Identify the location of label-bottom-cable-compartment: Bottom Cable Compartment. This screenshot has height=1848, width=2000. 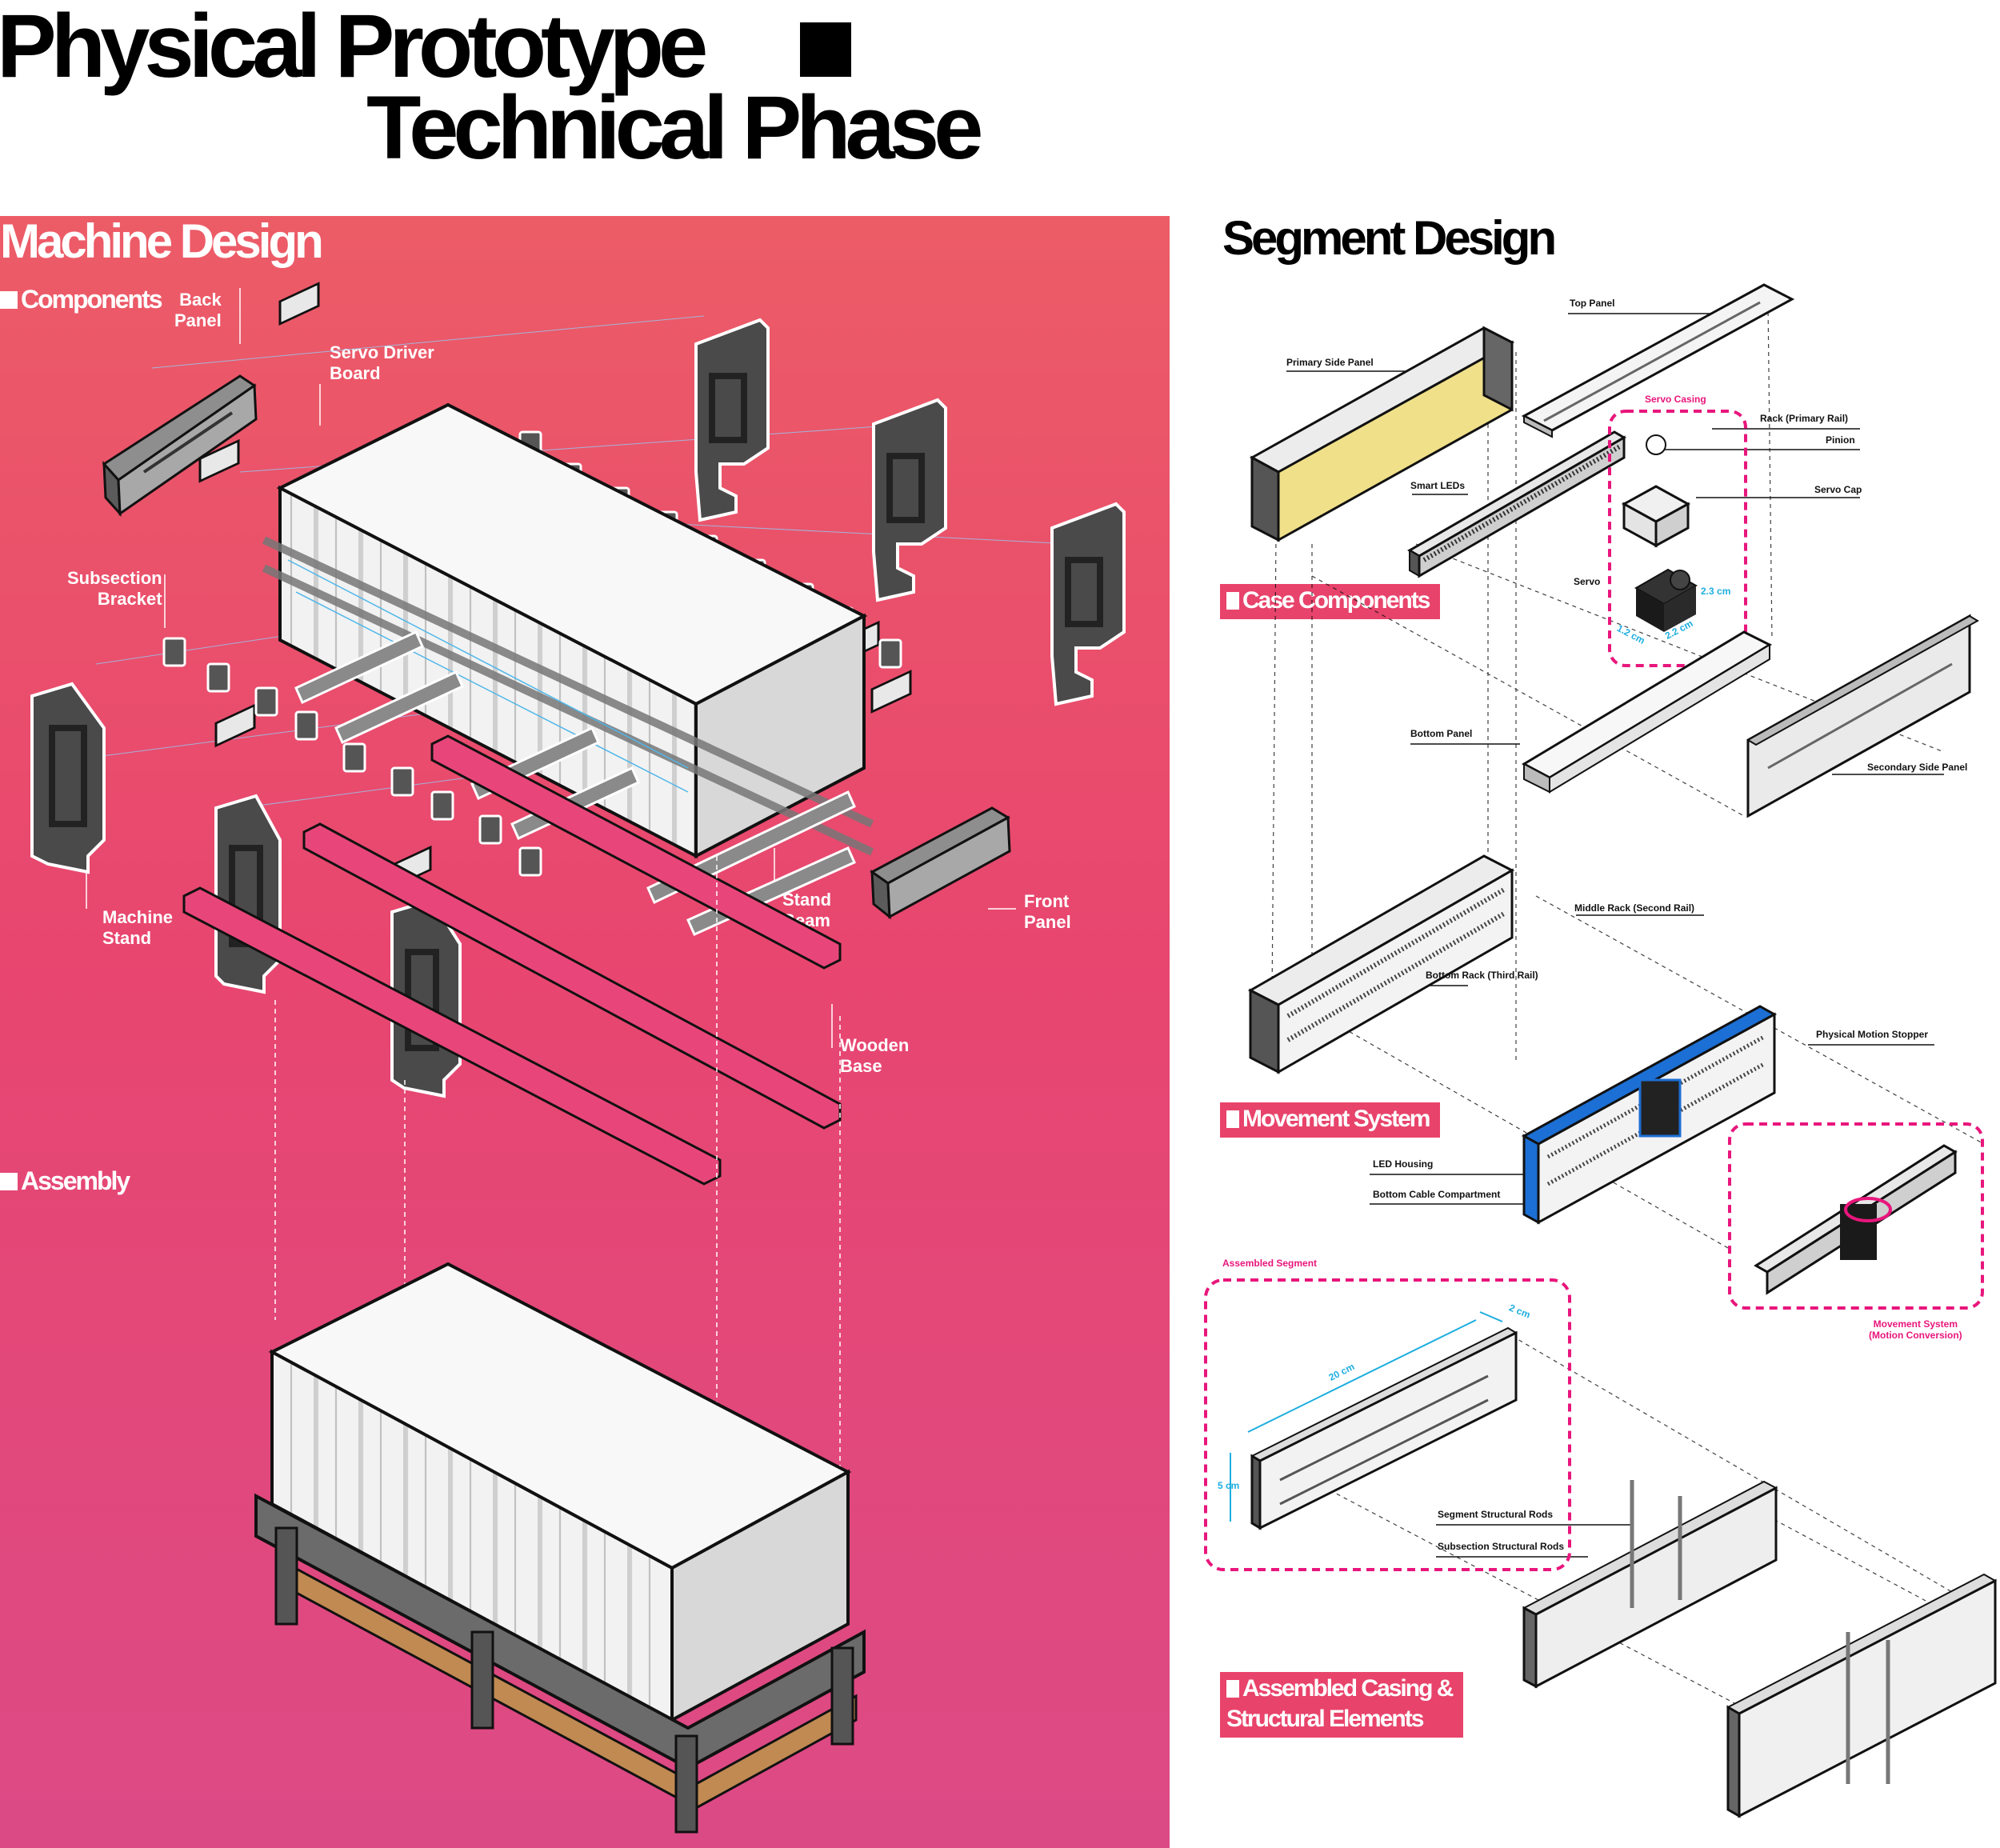
(1437, 1194).